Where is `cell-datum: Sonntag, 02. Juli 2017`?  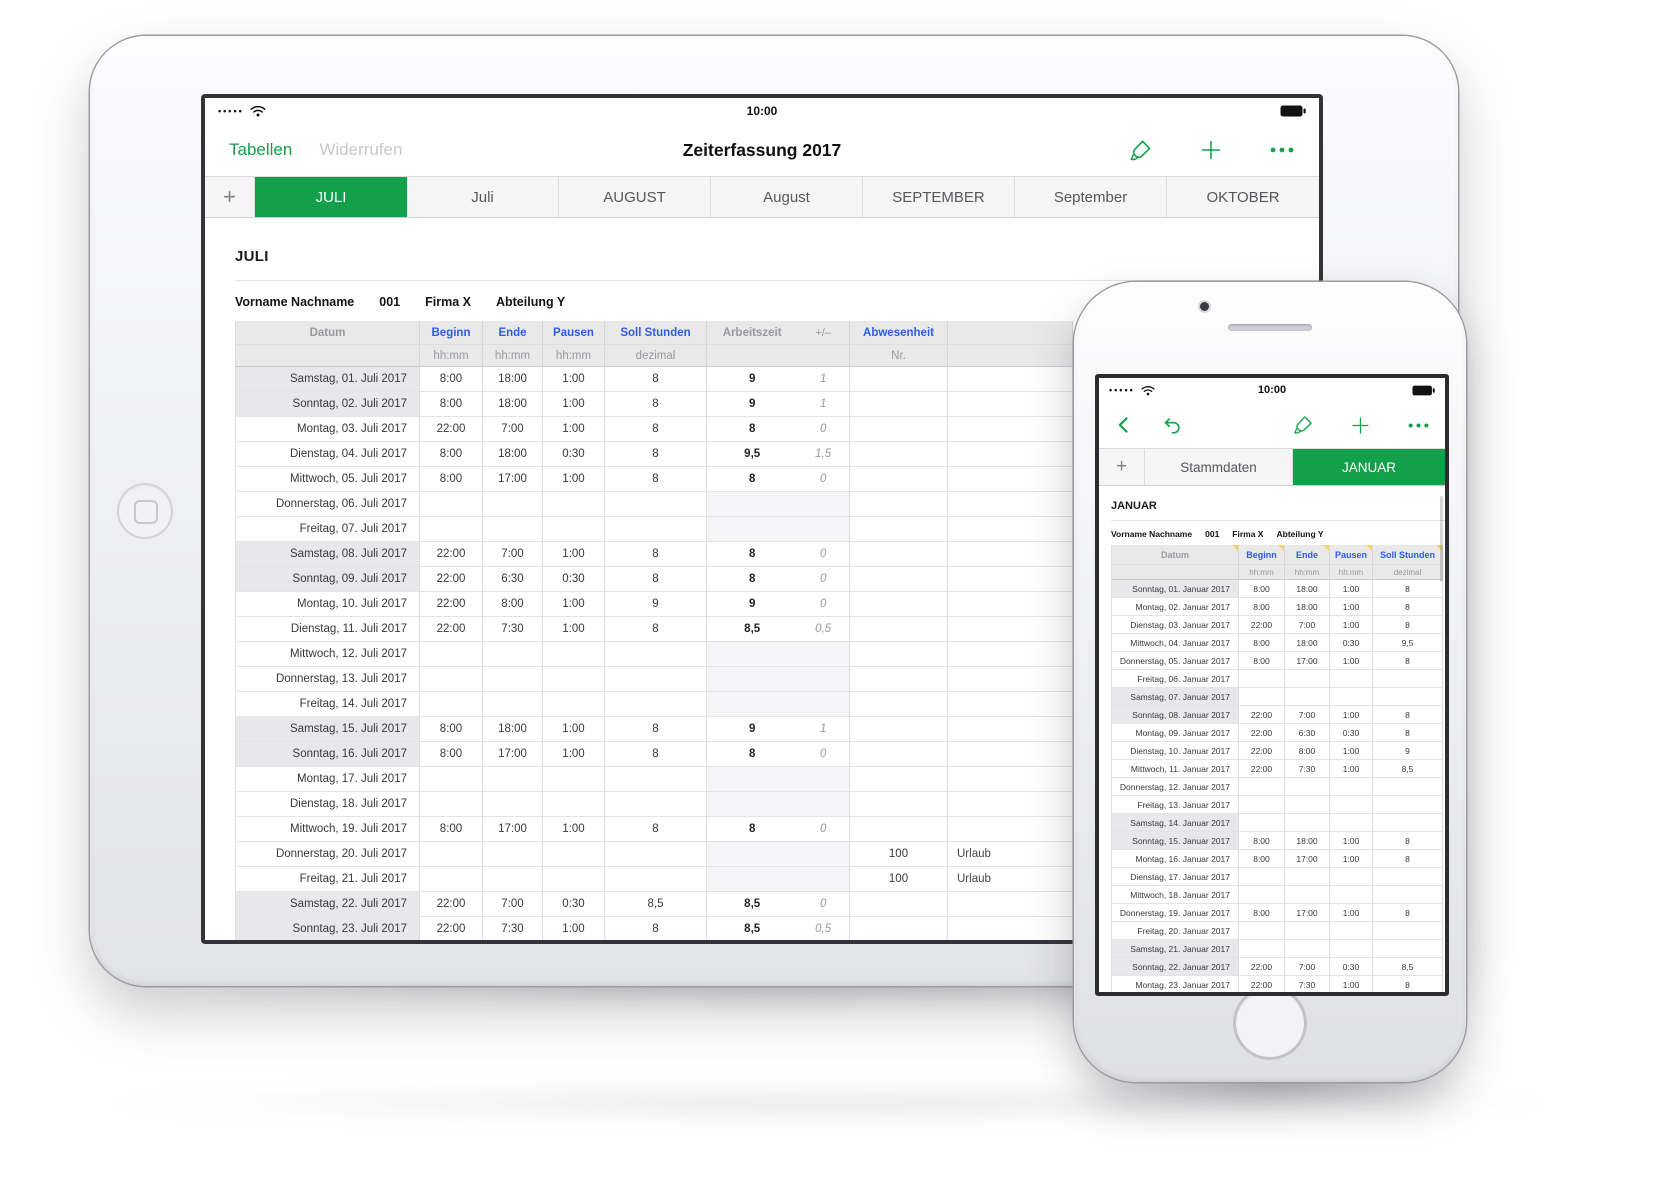
cell-datum: Sonntag, 02. Juli 2017 is located at coordinates (327, 404).